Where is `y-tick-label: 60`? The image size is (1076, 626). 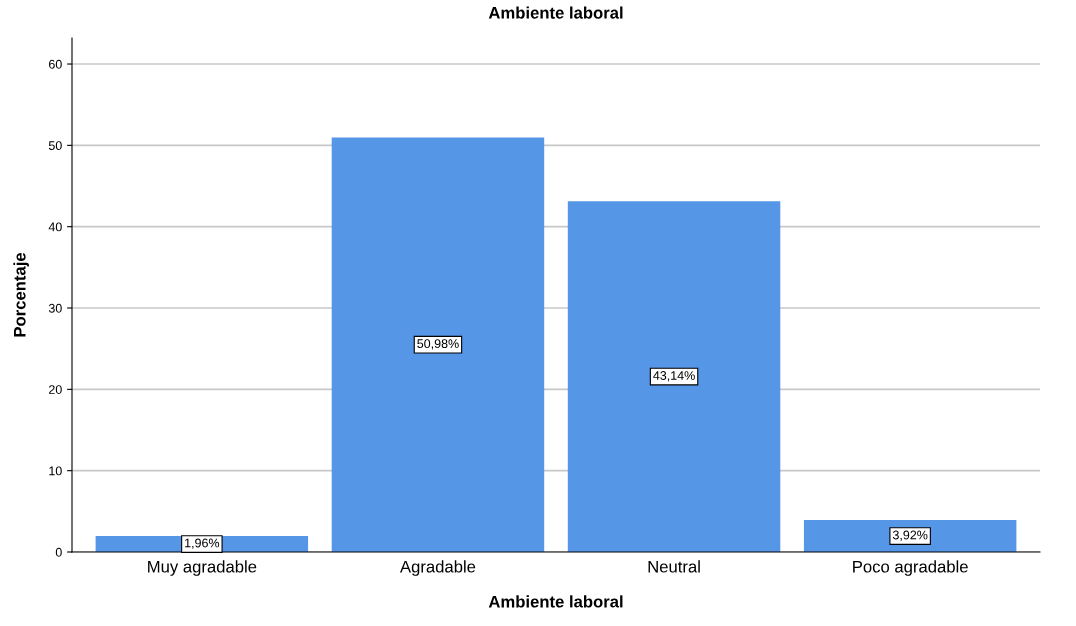 y-tick-label: 60 is located at coordinates (55, 64).